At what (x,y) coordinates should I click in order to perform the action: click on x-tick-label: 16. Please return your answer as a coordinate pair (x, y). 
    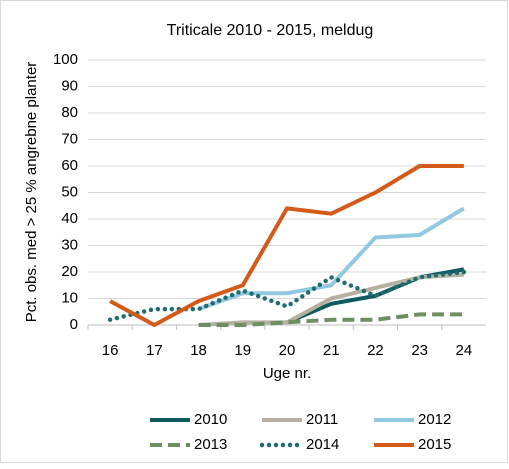
    Looking at the image, I should click on (110, 350).